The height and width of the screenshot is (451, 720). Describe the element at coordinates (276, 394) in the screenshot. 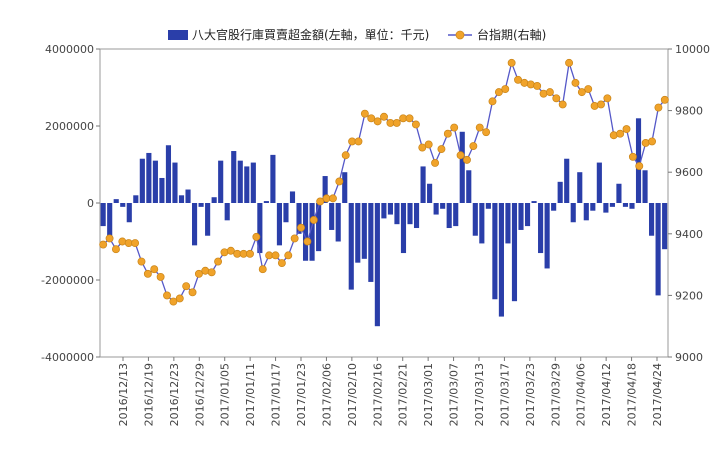

I see `x-tick-label: 2017/01/17` at that location.